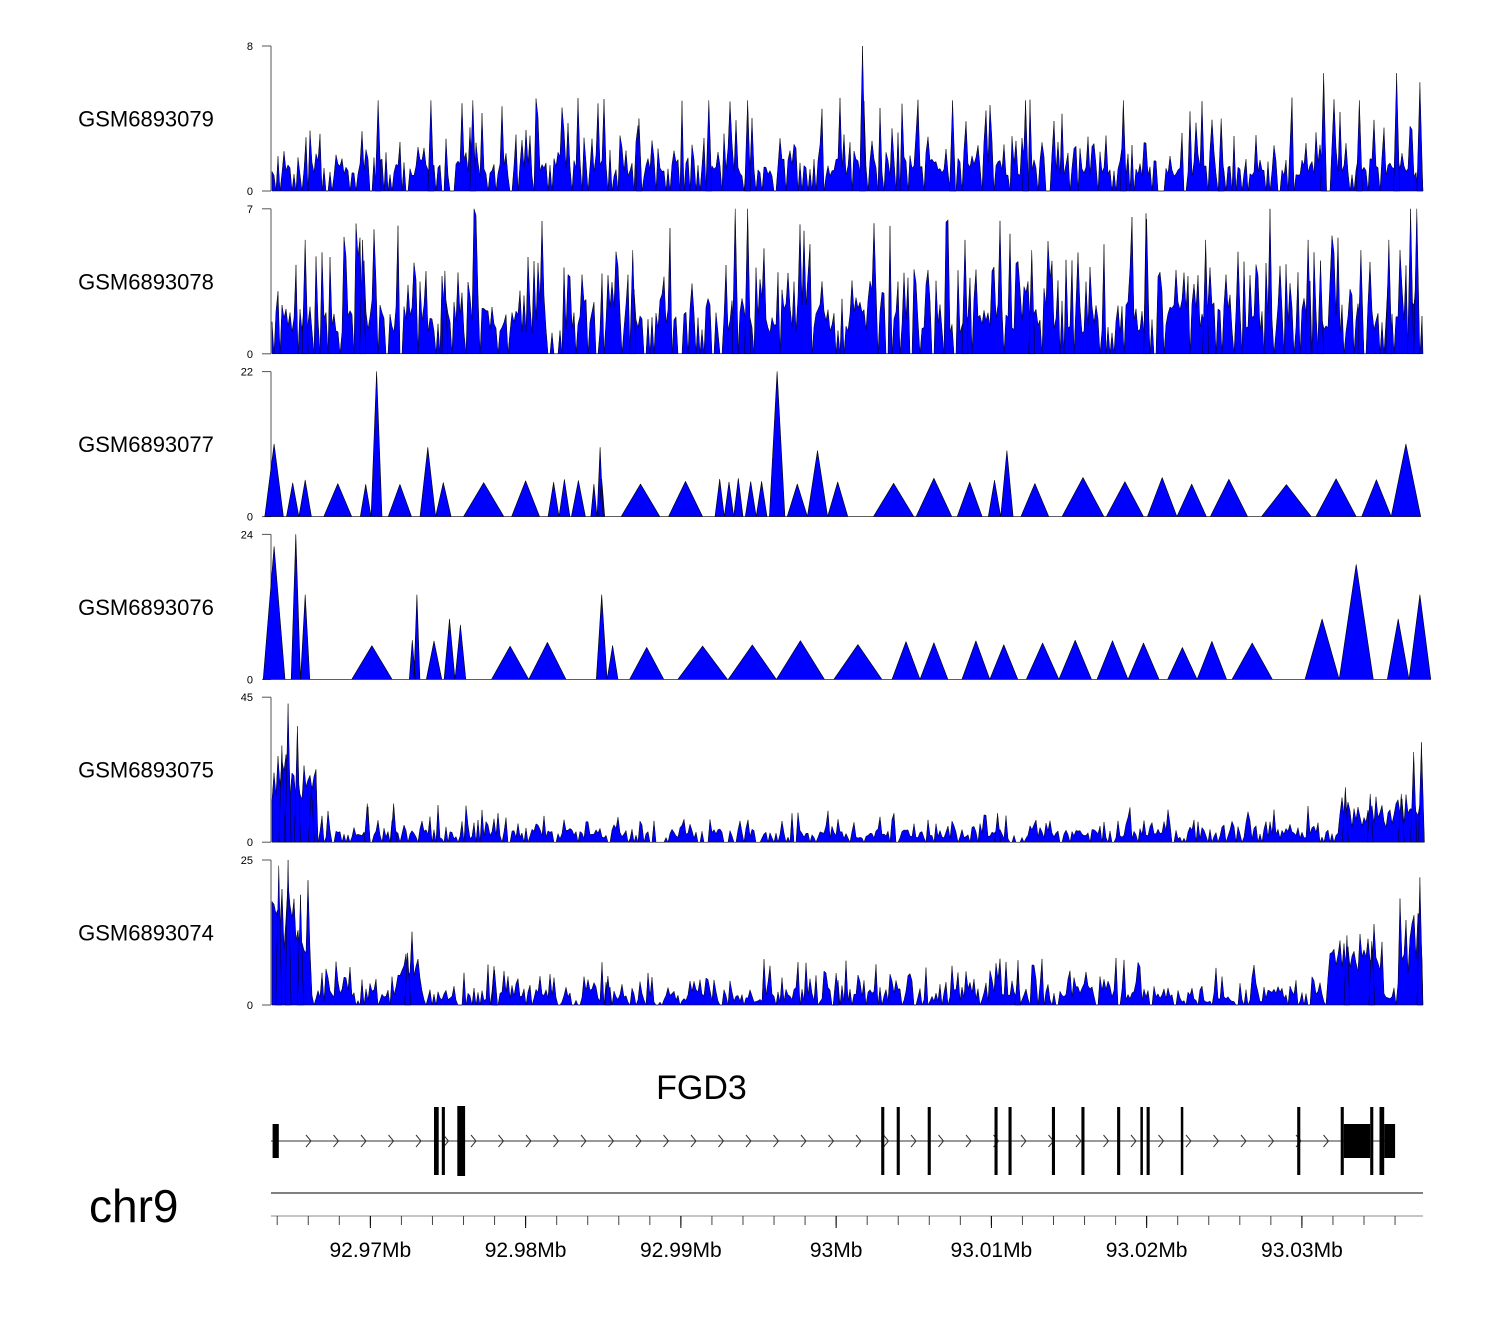 This screenshot has height=1320, width=1500. I want to click on track-GSM6893078: GSM6893078 7 0, so click(751, 282).